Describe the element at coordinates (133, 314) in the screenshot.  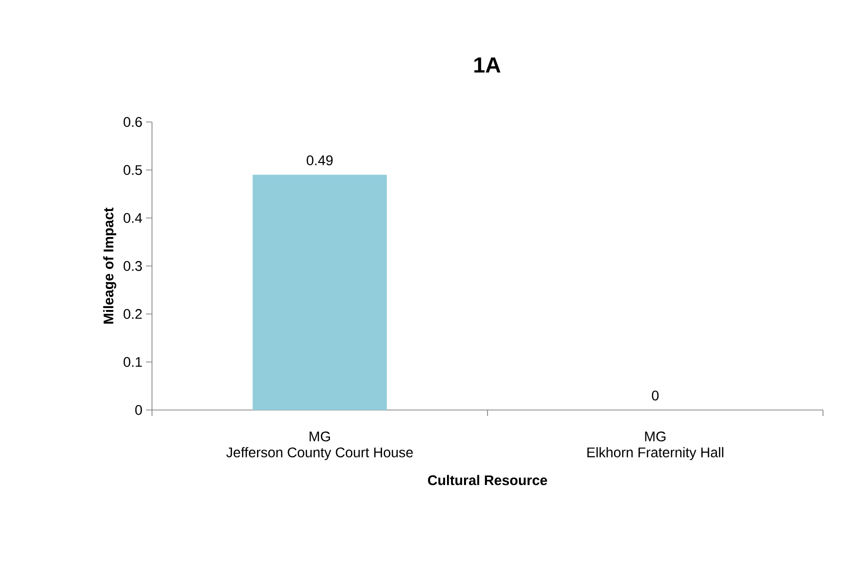
I see `y-tick-label: 0.2` at that location.